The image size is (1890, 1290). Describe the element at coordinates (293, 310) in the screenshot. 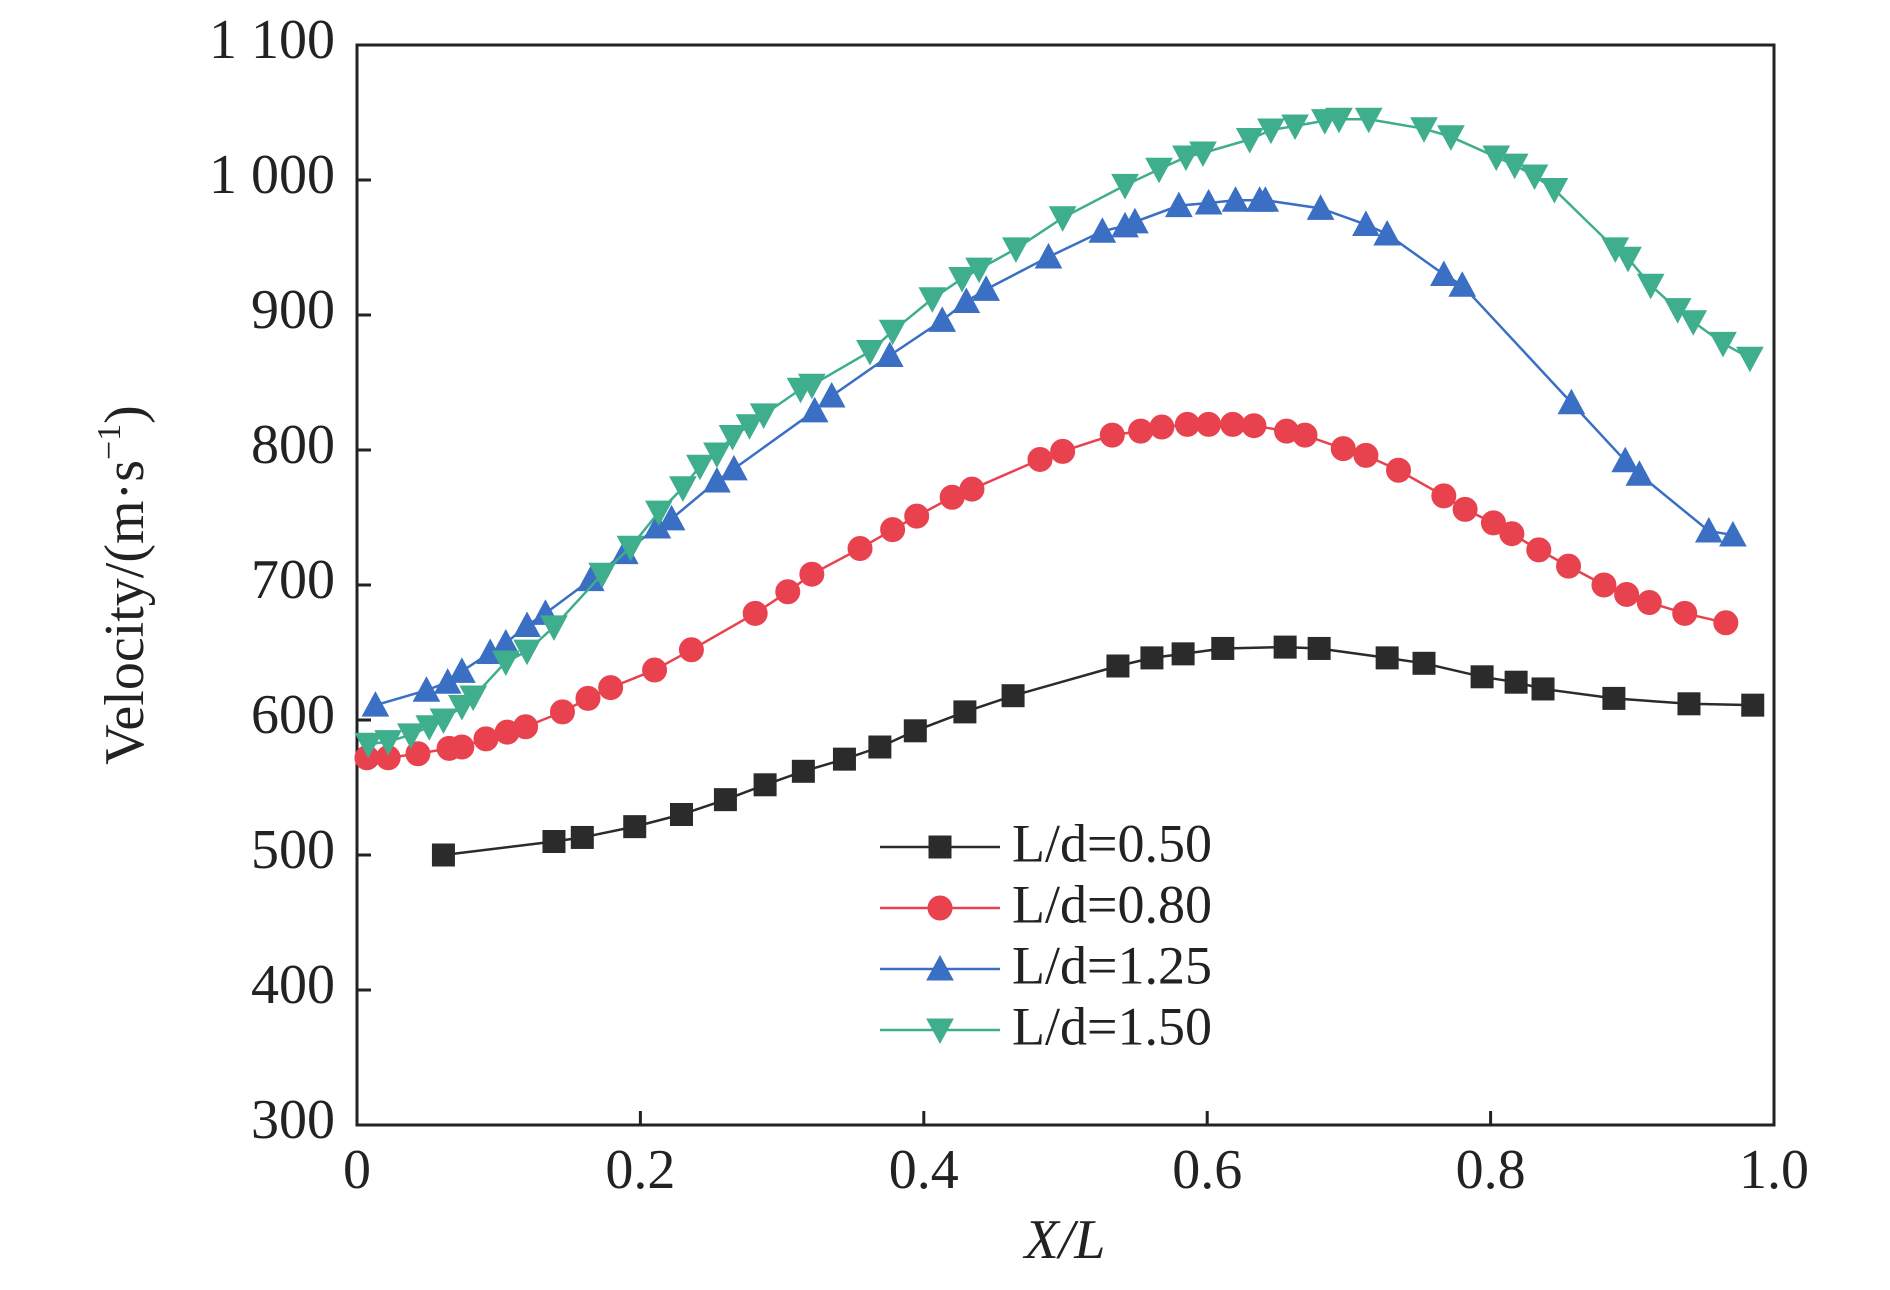

I see `y-tick-label: 900` at that location.